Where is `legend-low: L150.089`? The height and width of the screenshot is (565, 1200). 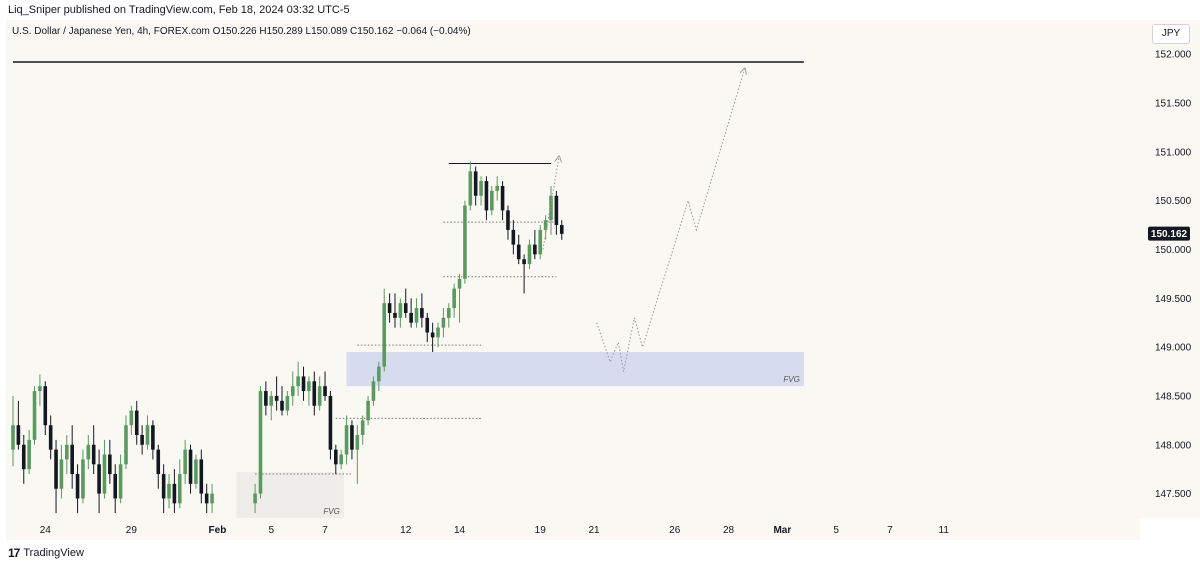
legend-low: L150.089 is located at coordinates (326, 31).